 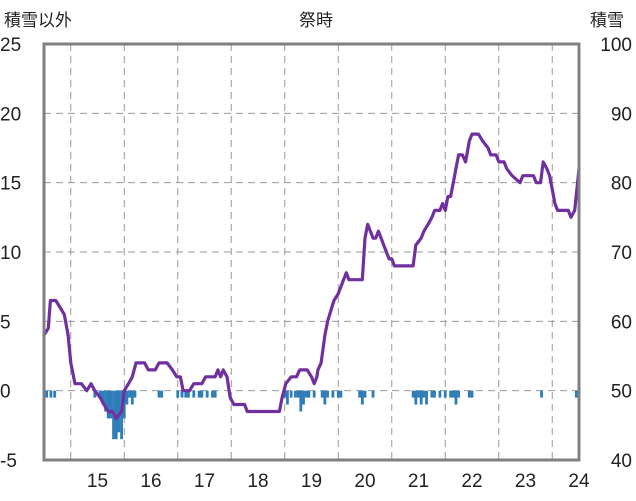 I want to click on left-tick-label: -5, so click(x=8, y=461).